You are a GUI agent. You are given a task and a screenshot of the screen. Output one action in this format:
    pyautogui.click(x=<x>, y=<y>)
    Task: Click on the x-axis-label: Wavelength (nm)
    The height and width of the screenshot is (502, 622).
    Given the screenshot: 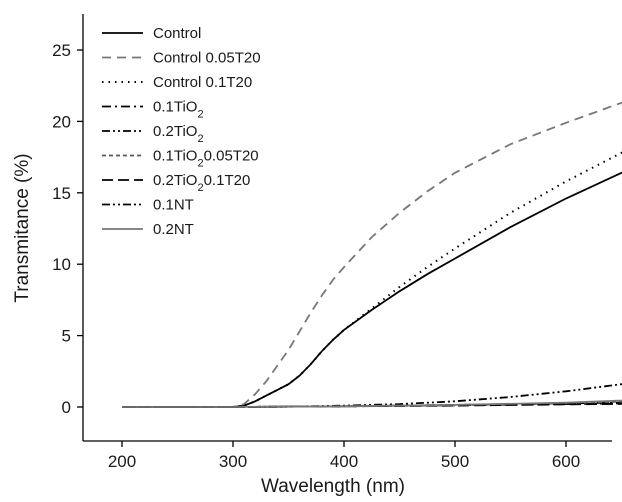 What is the action you would take?
    pyautogui.click(x=333, y=486)
    